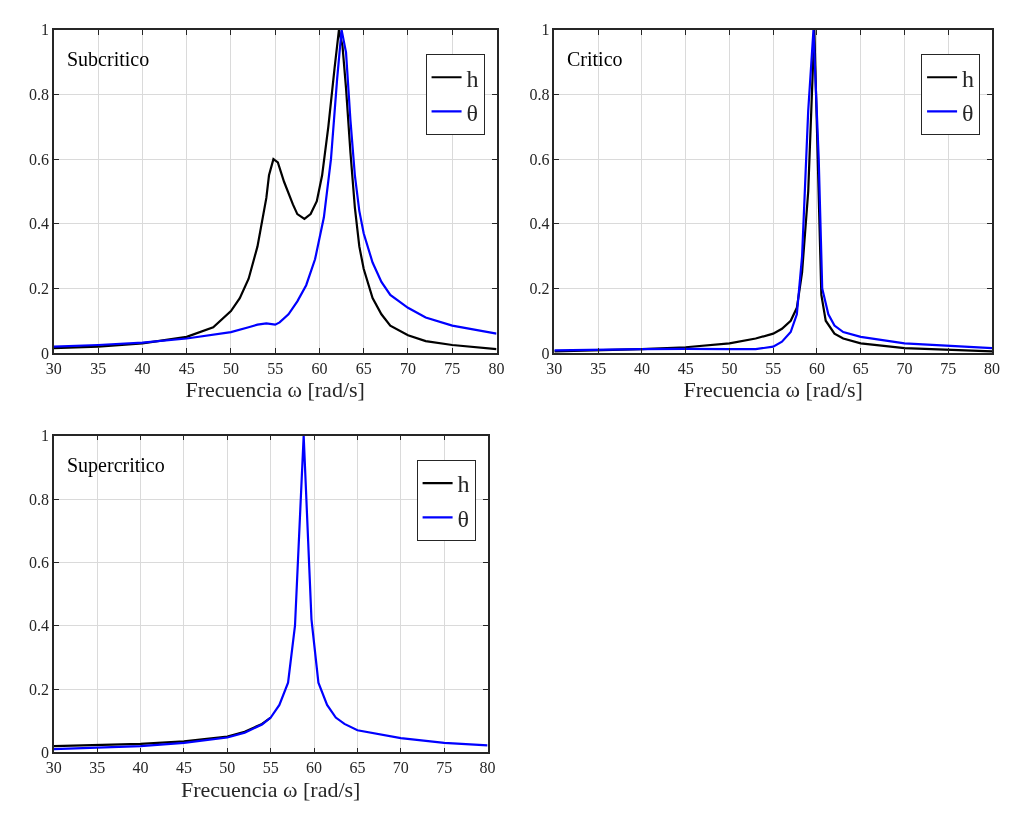 The width and height of the screenshot is (1013, 827). What do you see at coordinates (108, 59) in the screenshot?
I see `text: Subcritico` at bounding box center [108, 59].